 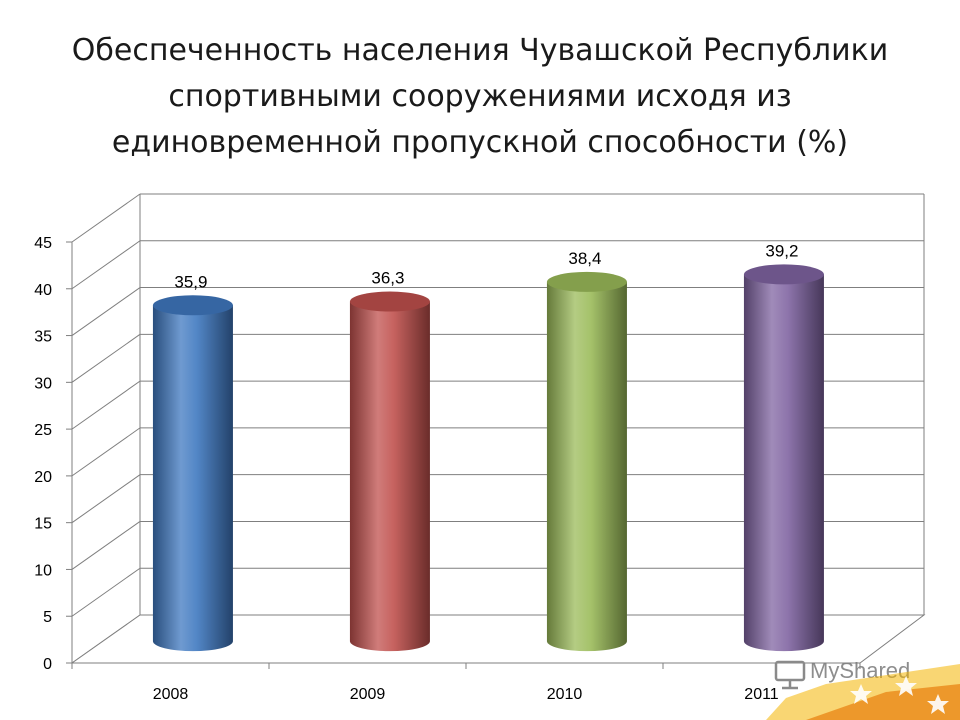 I want to click on data-label-2009: 36,3, so click(x=387, y=278).